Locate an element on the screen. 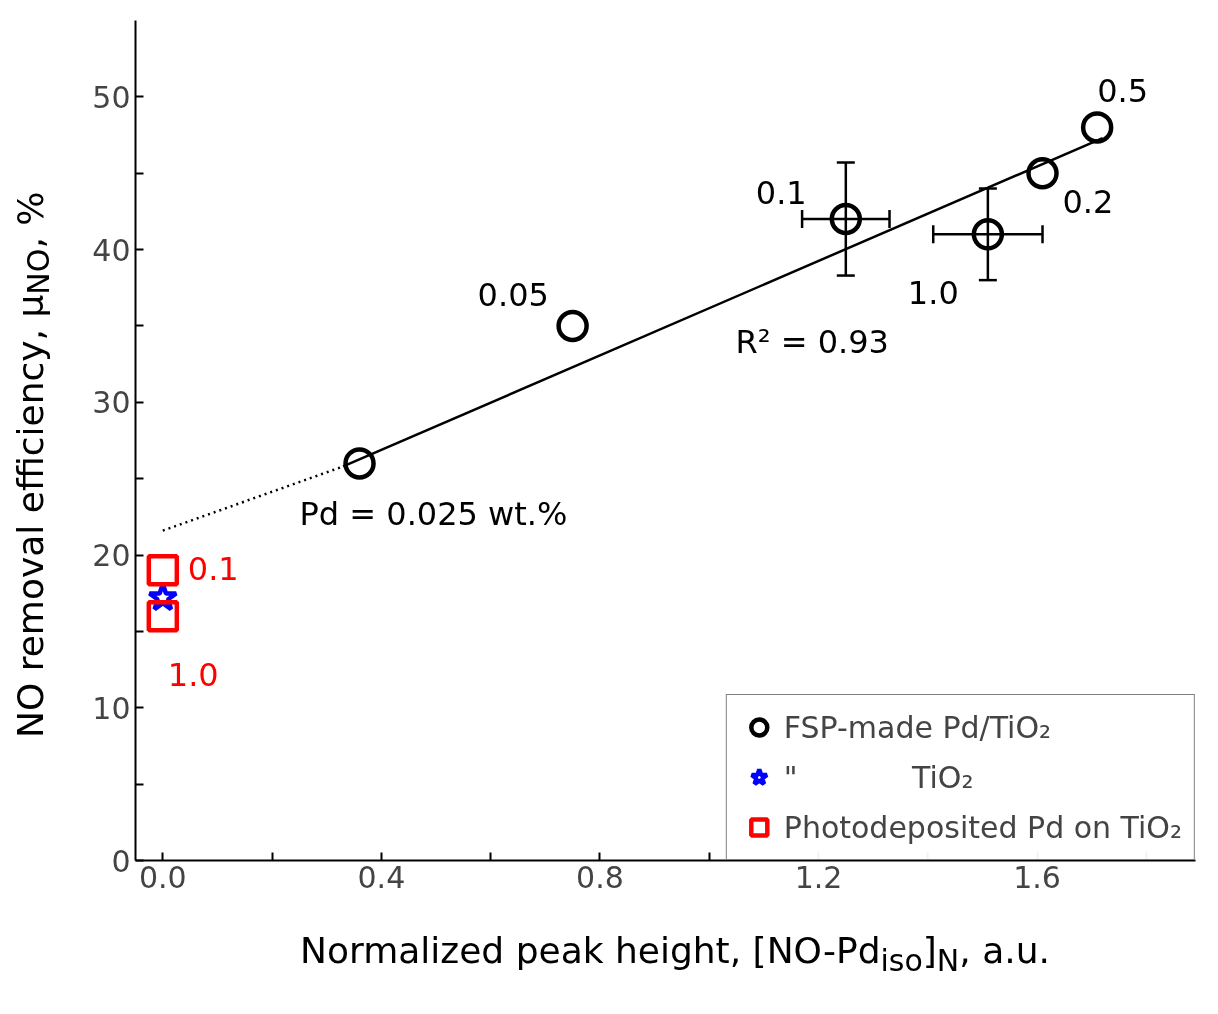 This screenshot has height=1014, width=1218. legend-label: Photodeposited Pd on TiO₂ is located at coordinates (982, 827).